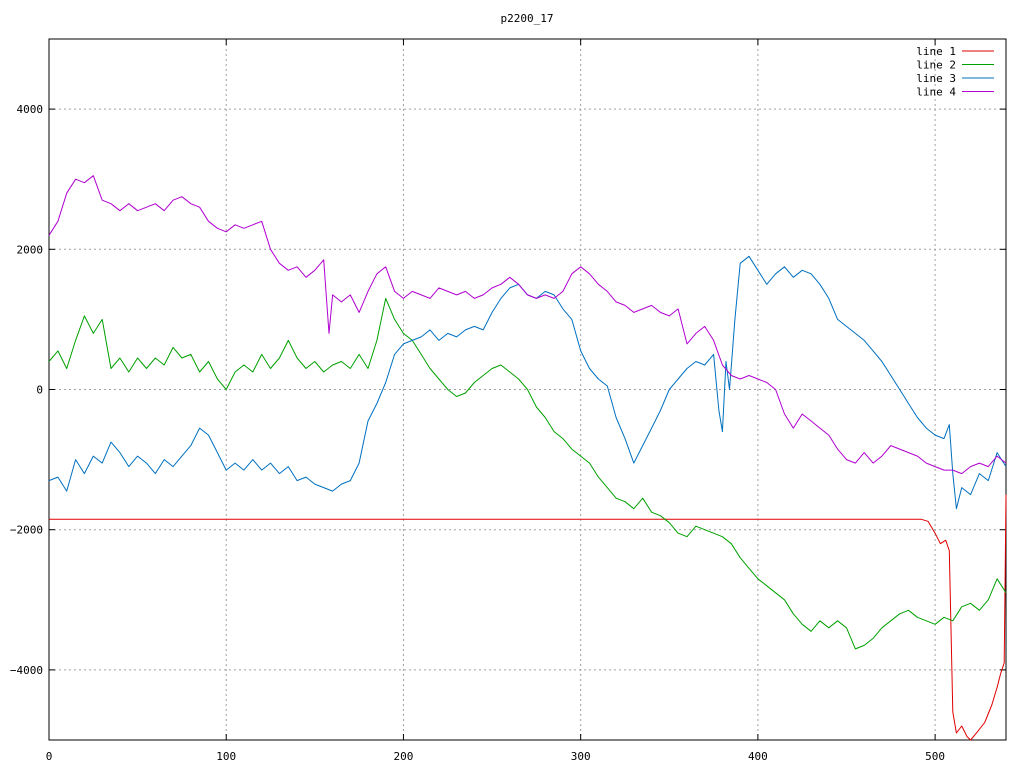  I want to click on x-tick-label: 300, so click(581, 756).